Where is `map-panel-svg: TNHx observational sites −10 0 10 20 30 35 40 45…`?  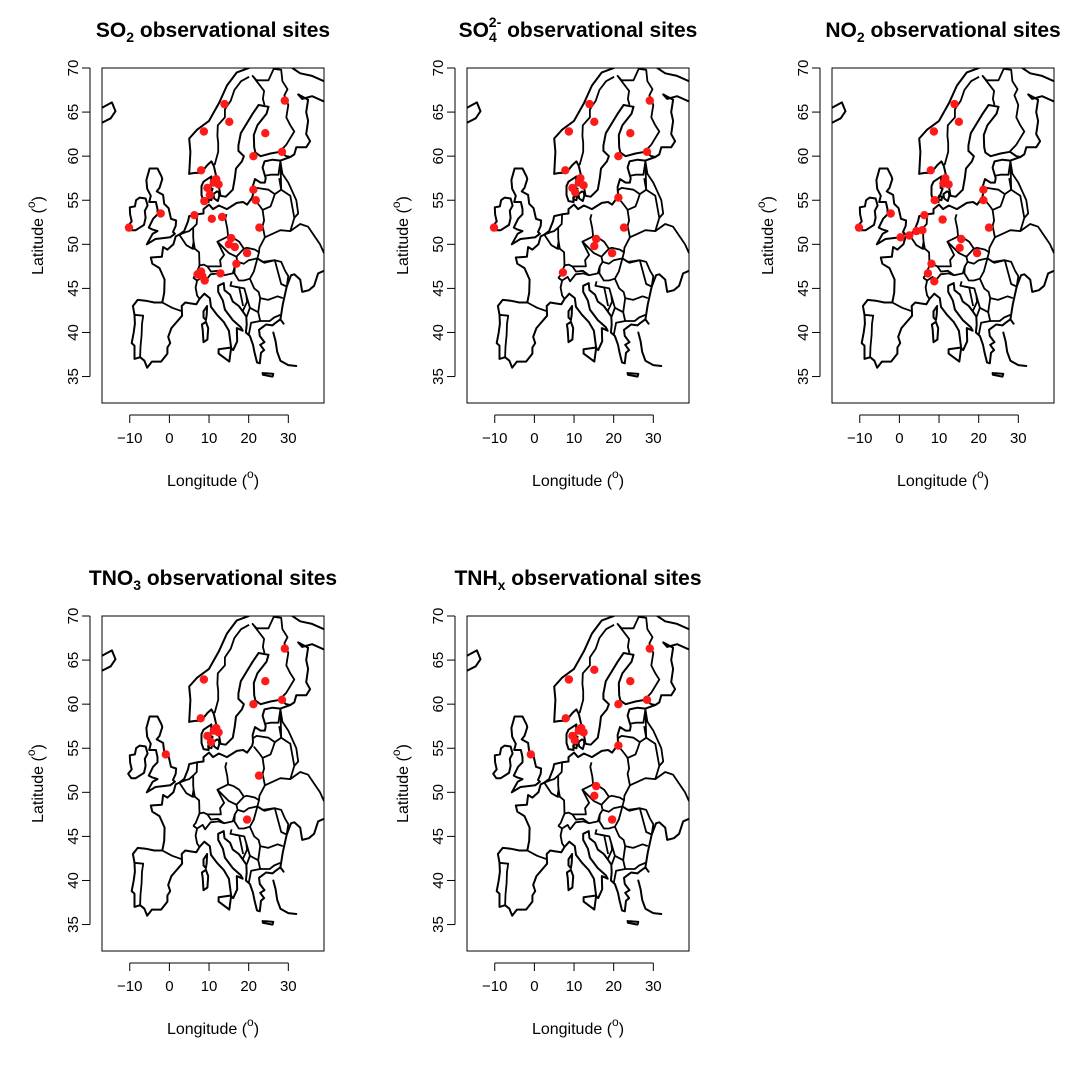
map-panel-svg: TNHx observational sites −10 0 10 20 30 35 40 45… is located at coordinates (545, 802).